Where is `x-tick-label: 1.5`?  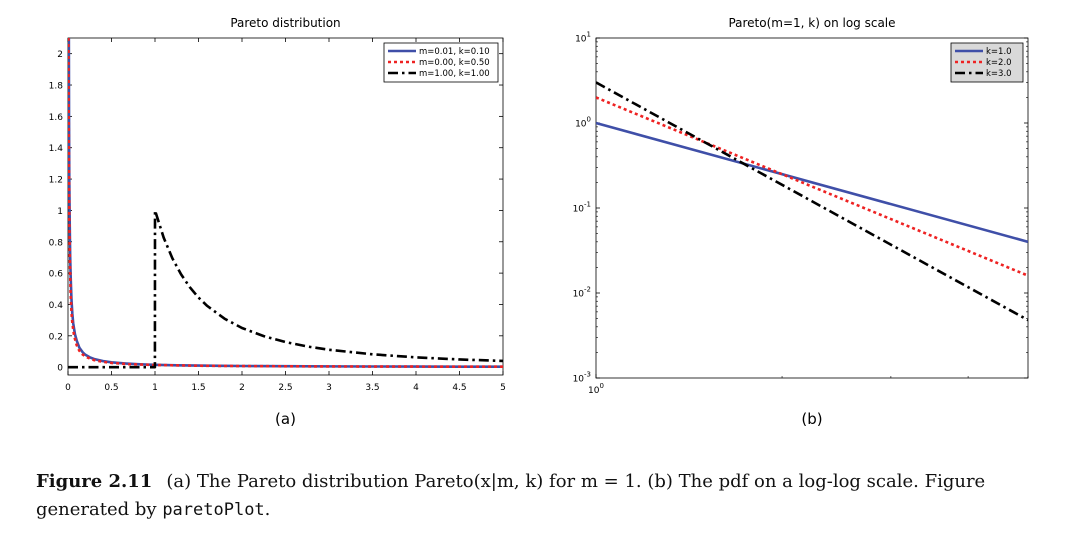 x-tick-label: 1.5 is located at coordinates (198, 388).